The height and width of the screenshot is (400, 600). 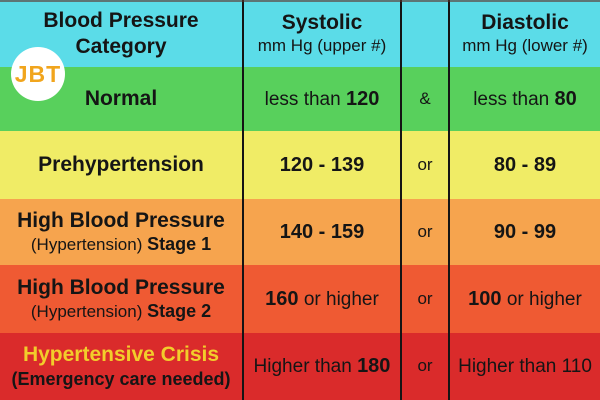 I want to click on header-diastolic-cell: Diastolic mm Hg (lower #), so click(x=524, y=33).